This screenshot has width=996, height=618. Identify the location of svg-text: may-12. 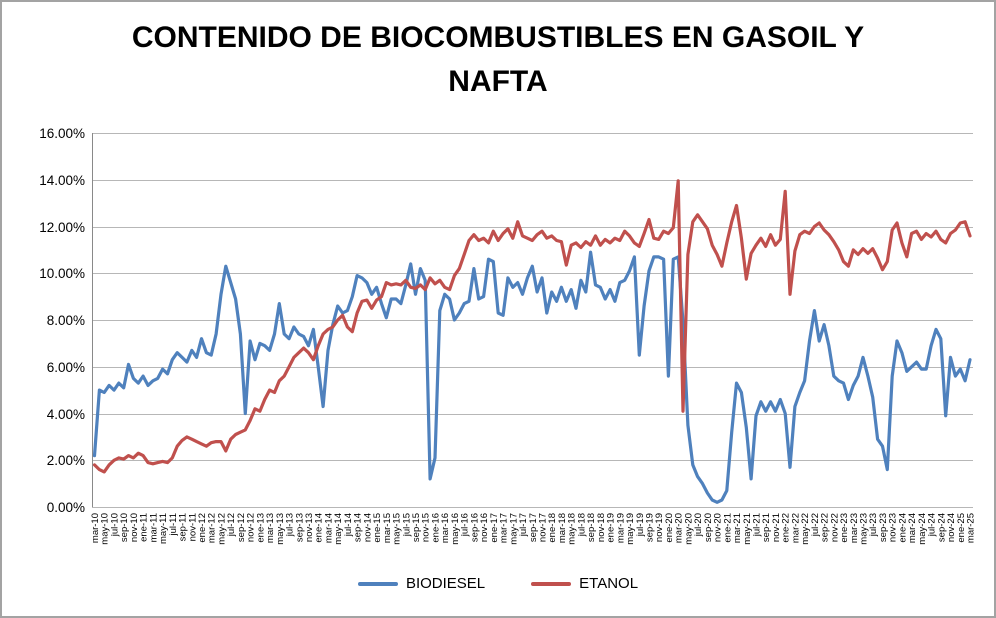
(221, 529).